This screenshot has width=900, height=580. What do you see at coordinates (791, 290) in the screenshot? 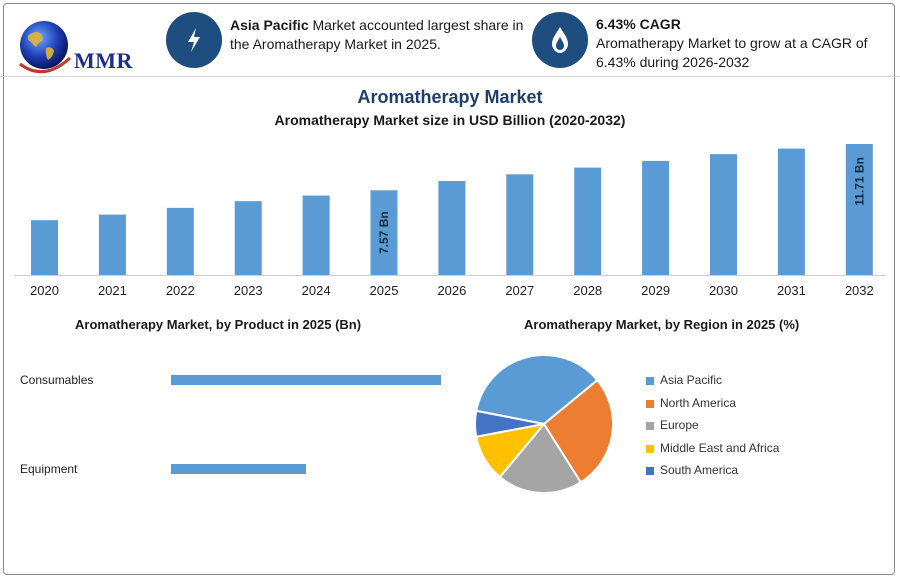
I see `x-tick-2031: 2031` at bounding box center [791, 290].